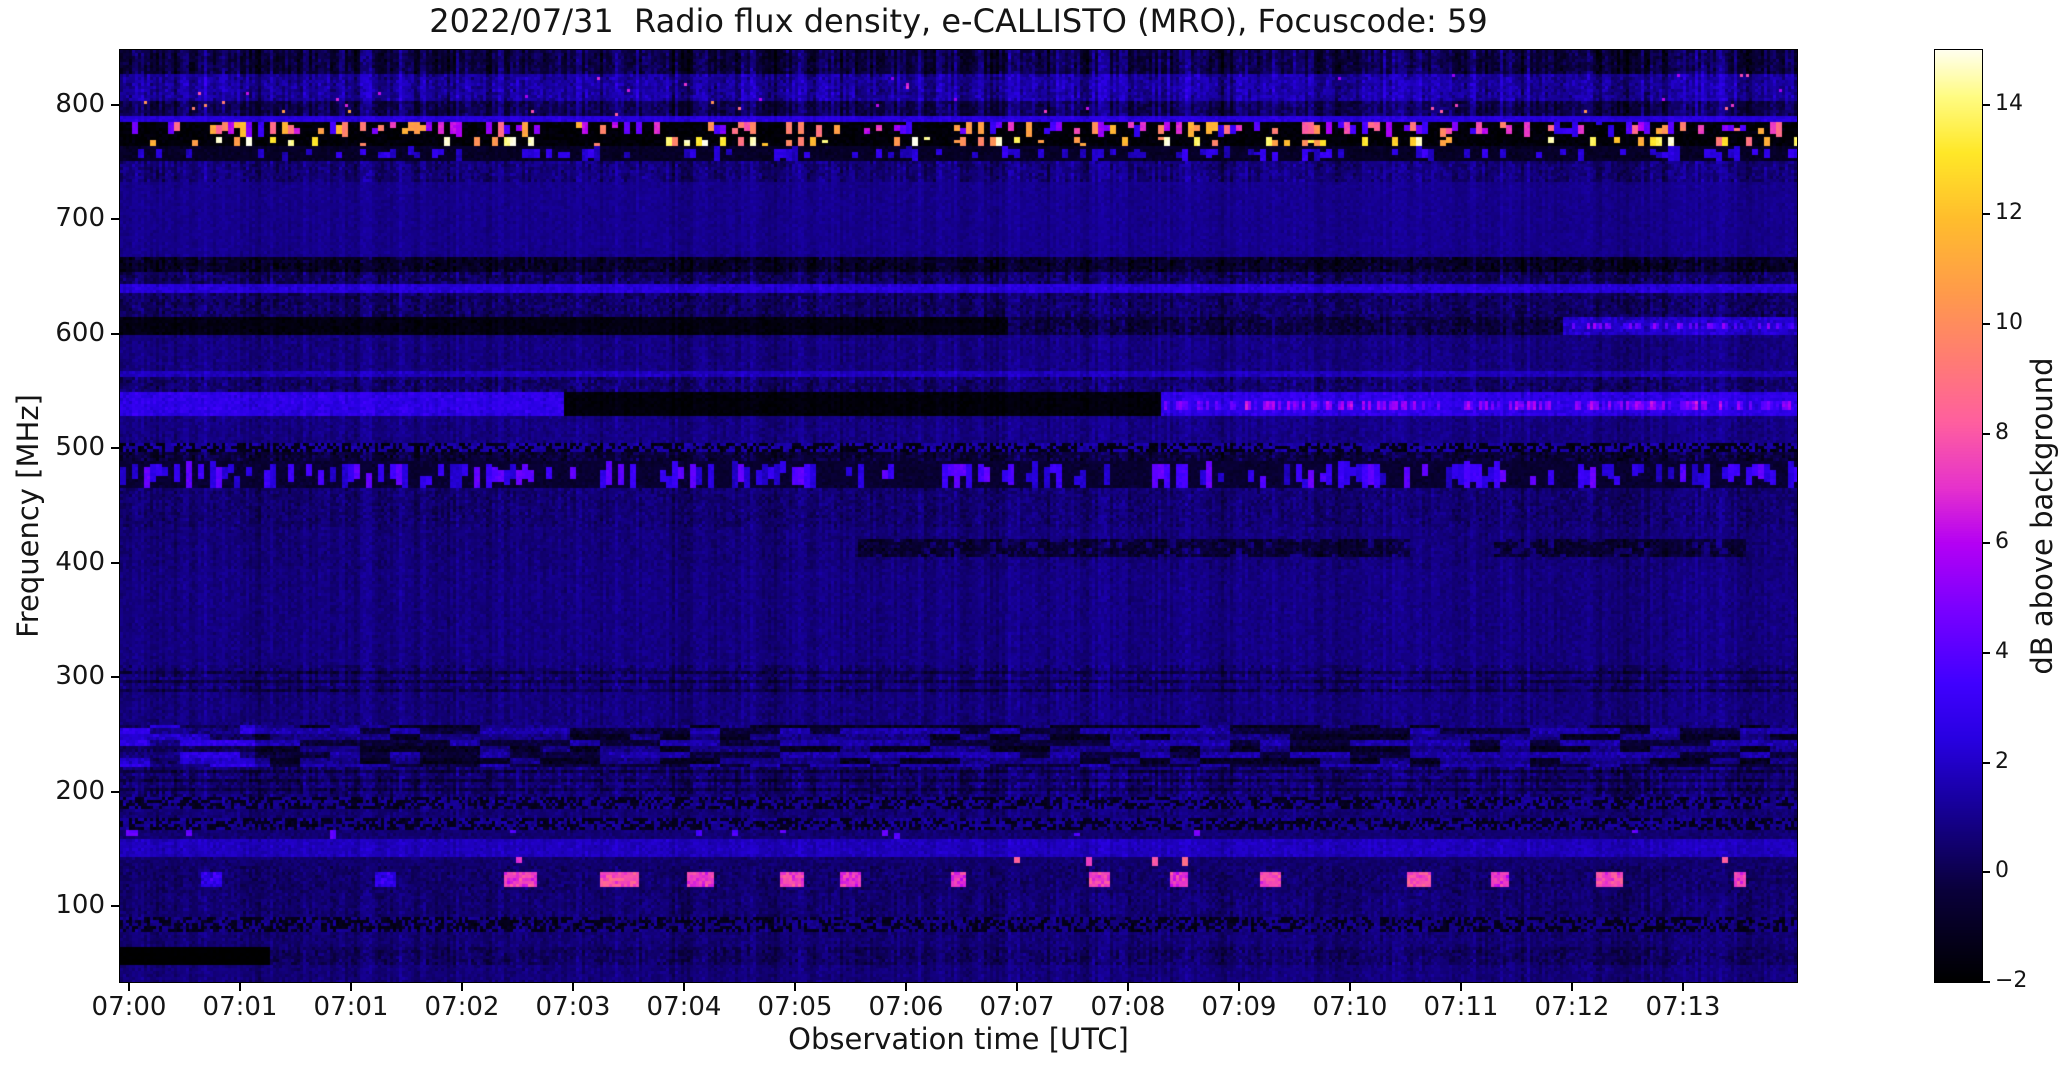 The height and width of the screenshot is (1067, 2066). I want to click on x-tick-label: 07:02, so click(462, 1007).